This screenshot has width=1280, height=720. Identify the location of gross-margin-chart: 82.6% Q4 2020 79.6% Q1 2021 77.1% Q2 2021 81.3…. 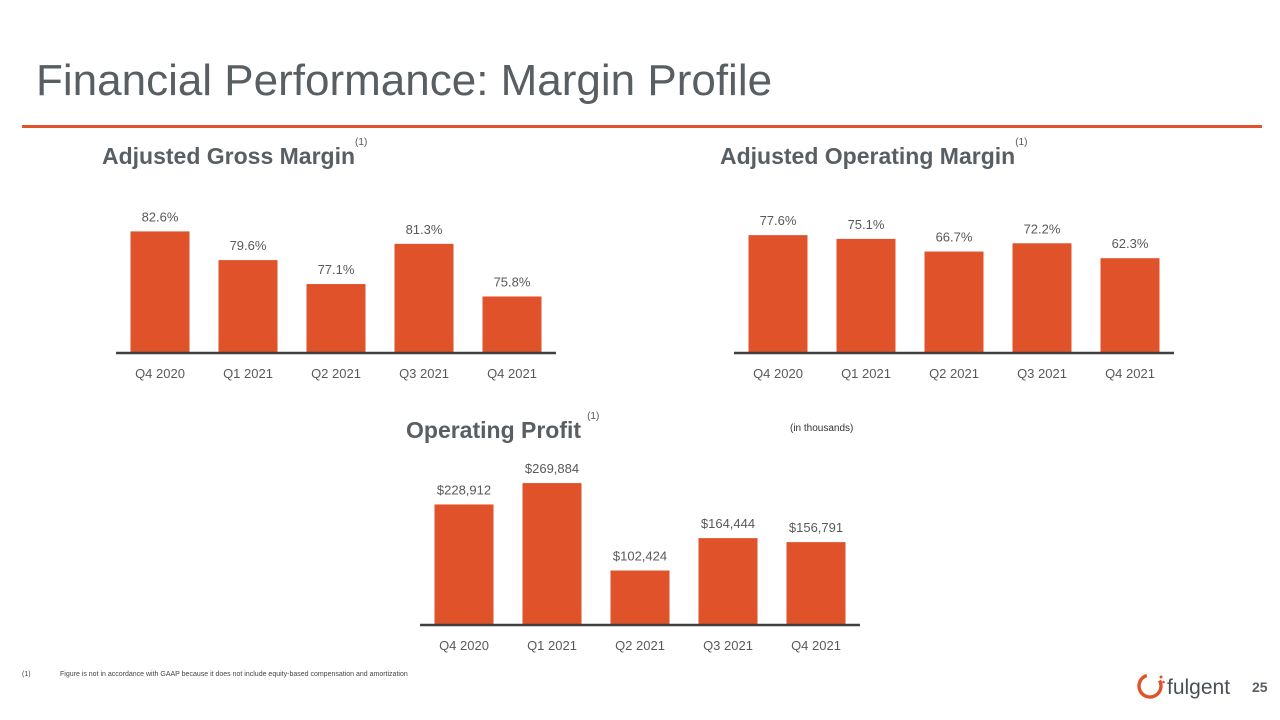
(336, 295).